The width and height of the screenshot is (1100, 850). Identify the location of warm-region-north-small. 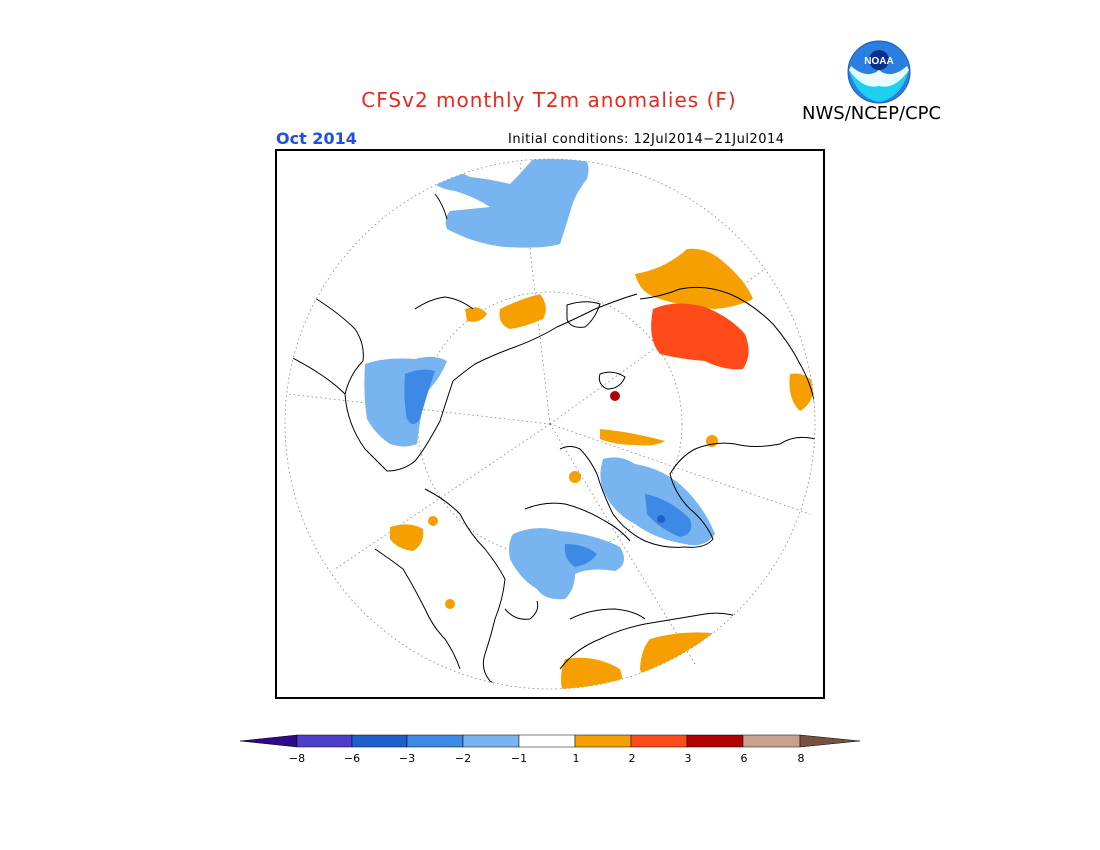
(476, 314).